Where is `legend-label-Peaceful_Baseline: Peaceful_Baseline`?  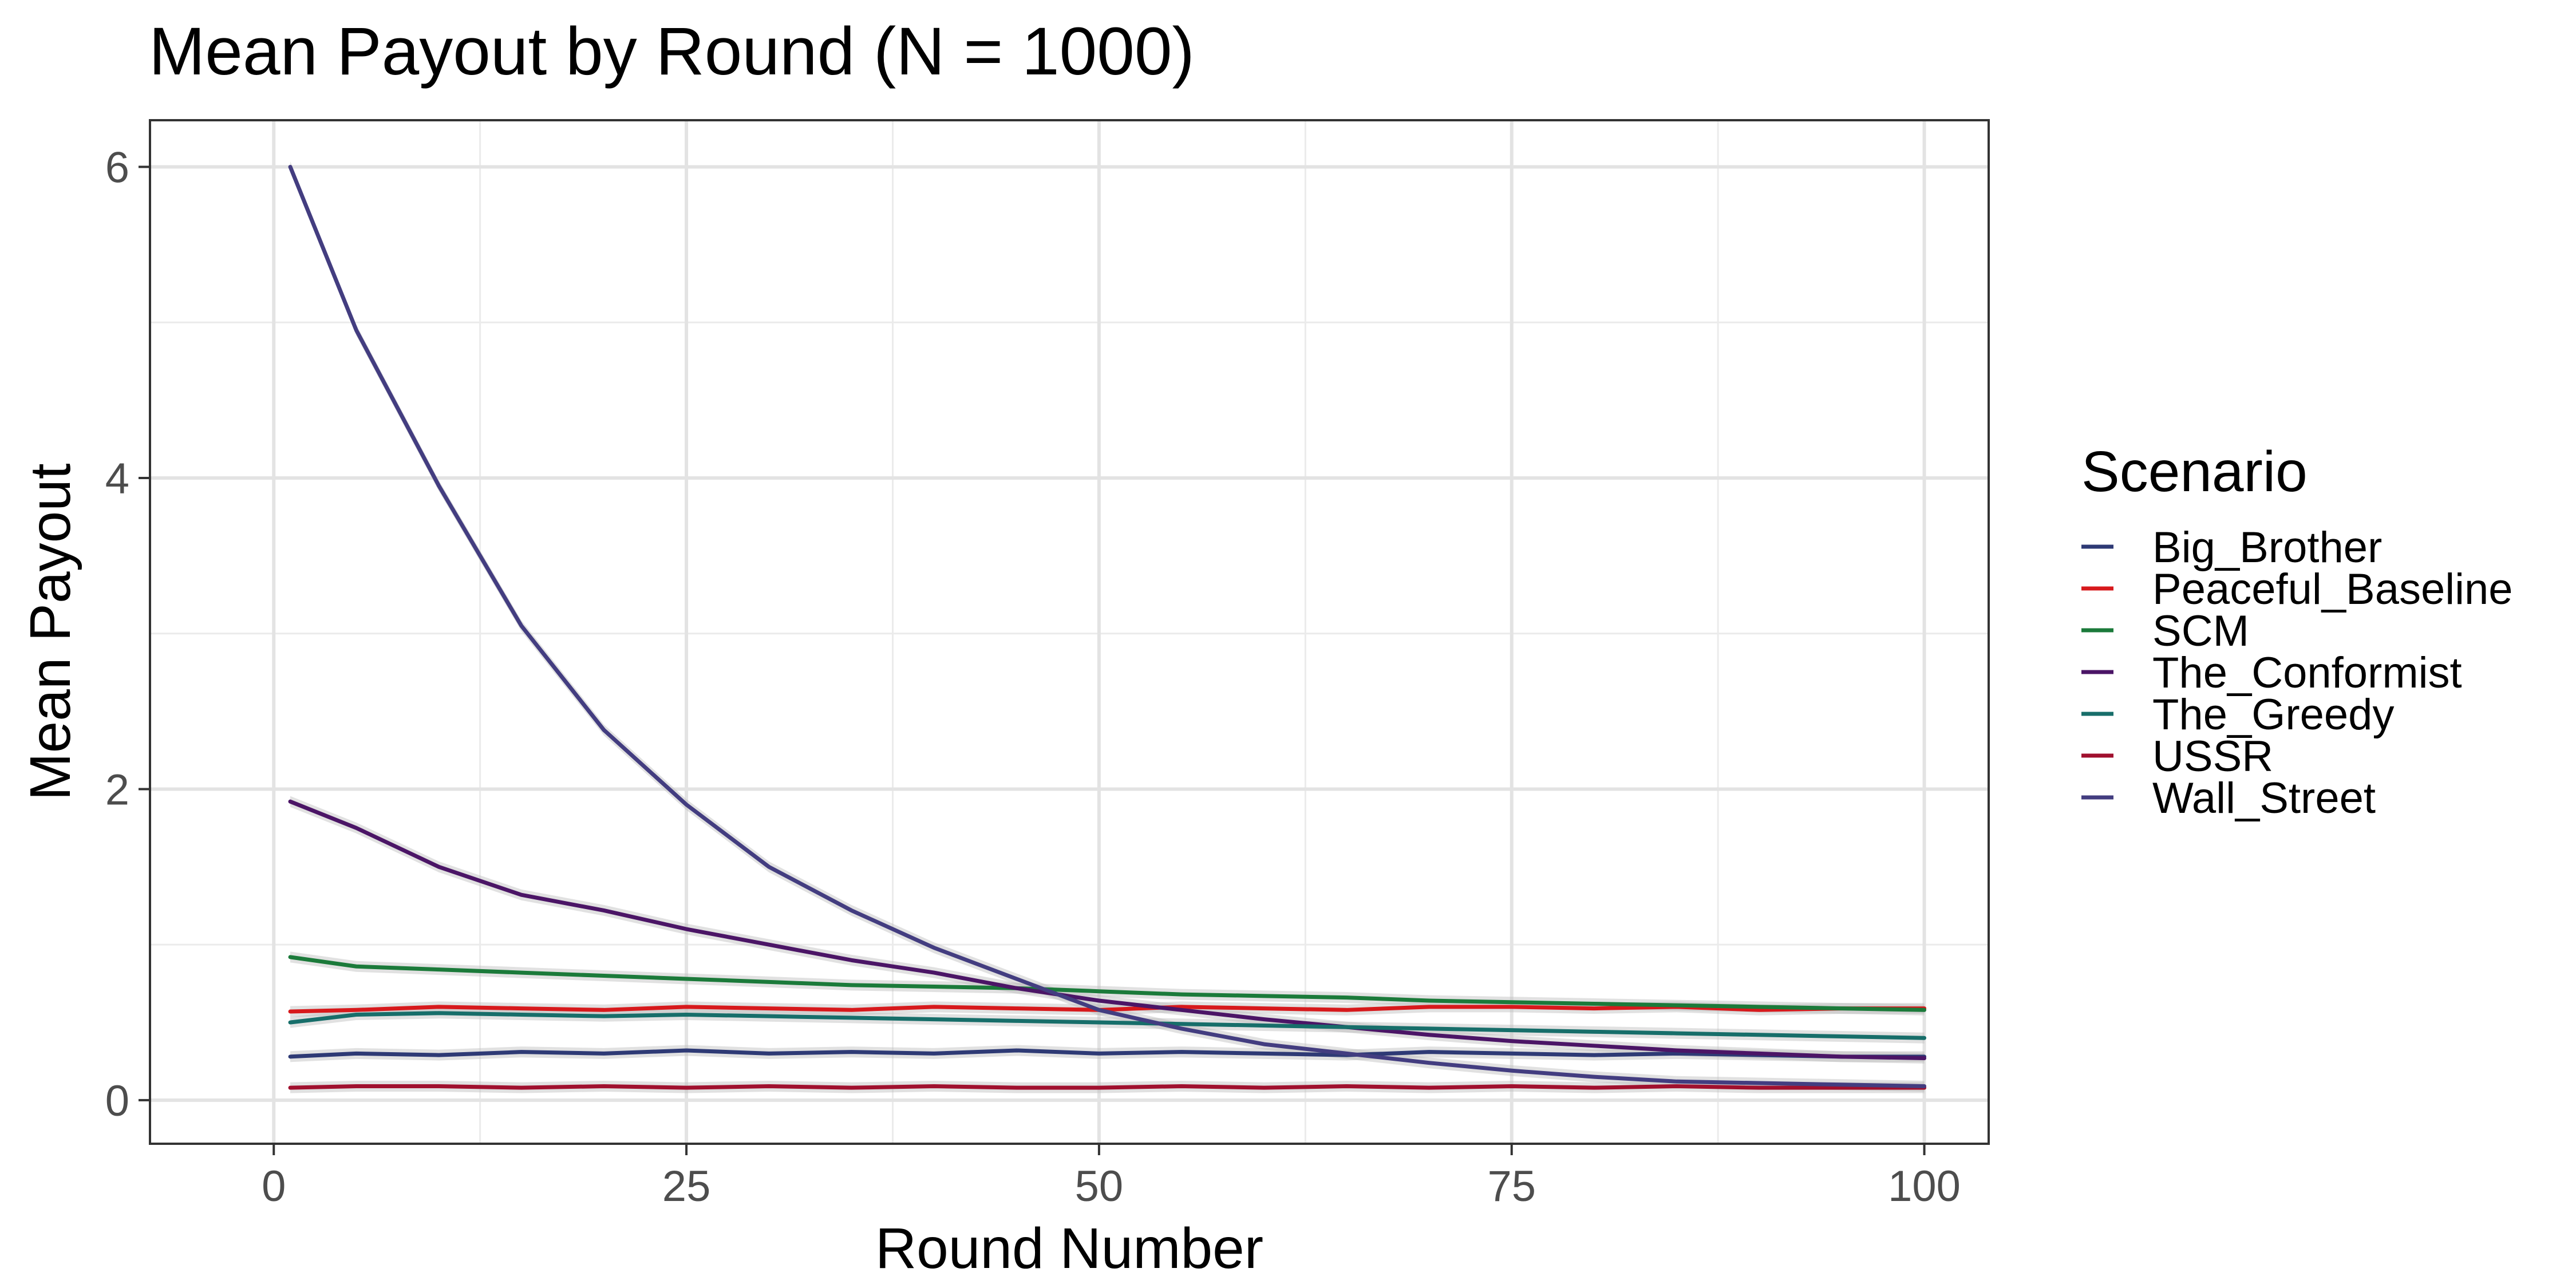 legend-label-Peaceful_Baseline: Peaceful_Baseline is located at coordinates (2332, 589).